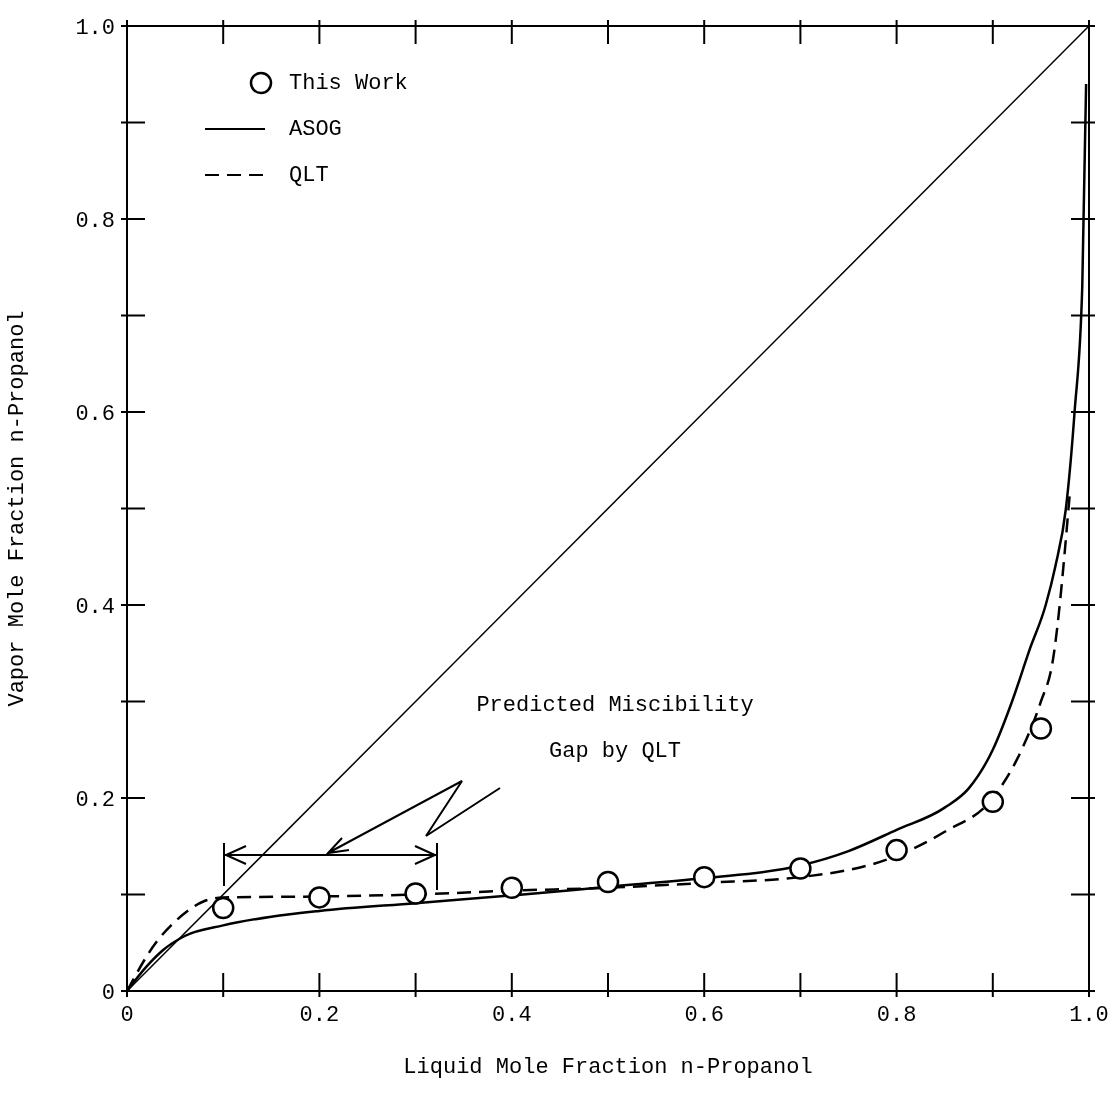 This screenshot has width=1118, height=1095. Describe the element at coordinates (512, 1015) in the screenshot. I see `x-tick-label: 0.4` at that location.